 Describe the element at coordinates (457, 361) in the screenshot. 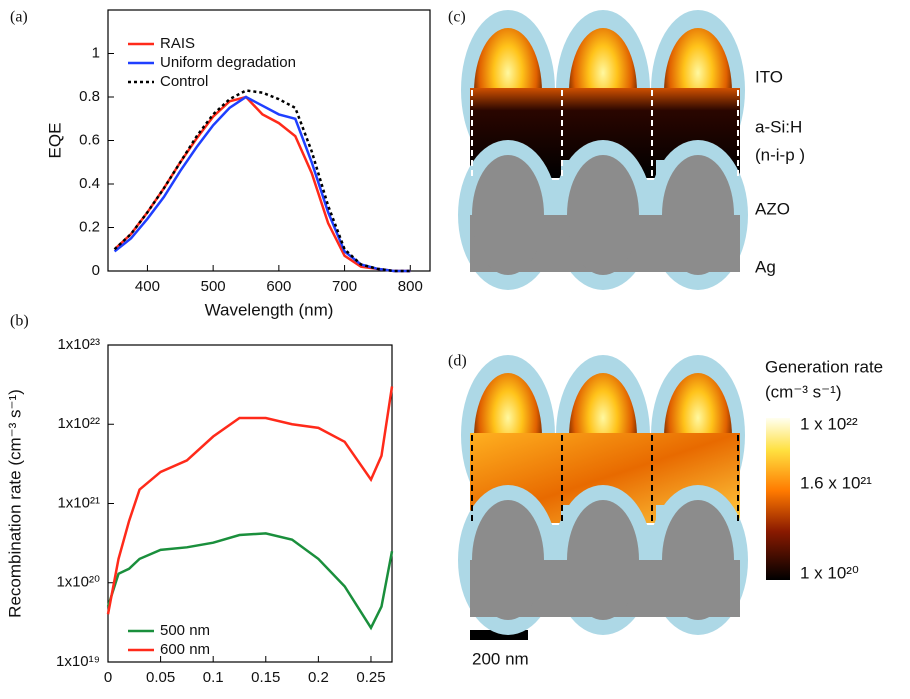

I see `panel-label: (d)` at that location.